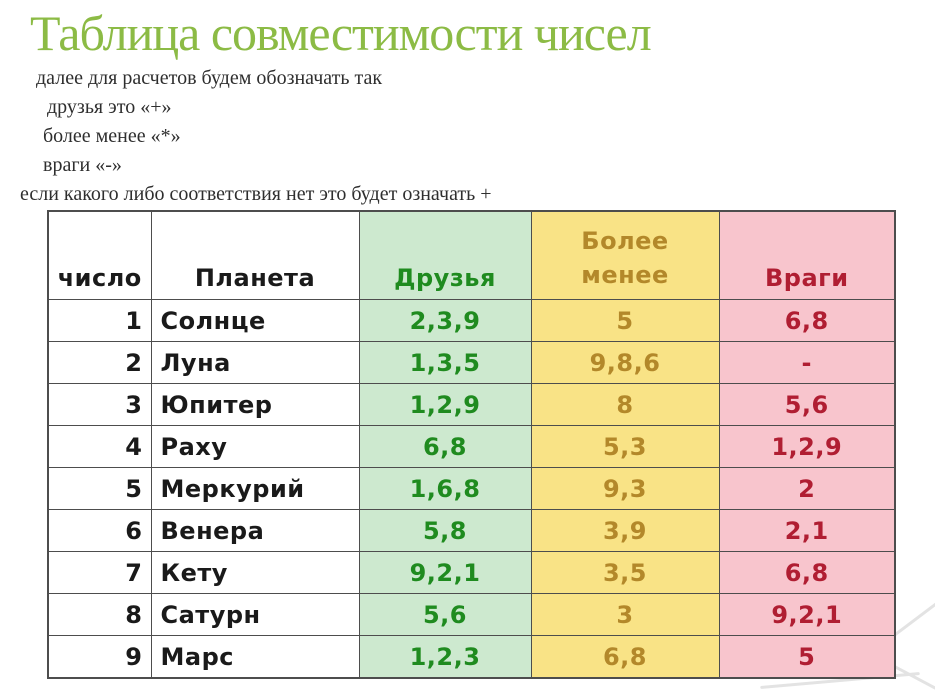  Describe the element at coordinates (625, 362) in the screenshot. I see `cell-more-less: 9,8,6` at that location.